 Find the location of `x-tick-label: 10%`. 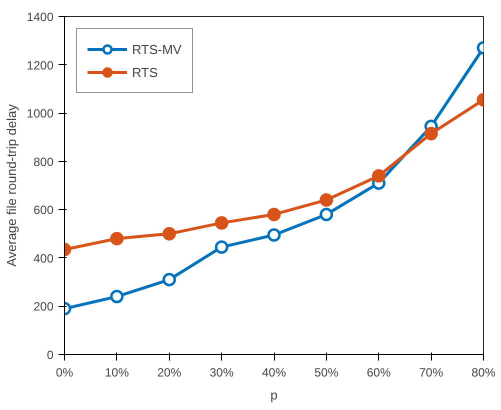

x-tick-label: 10% is located at coordinates (117, 373).